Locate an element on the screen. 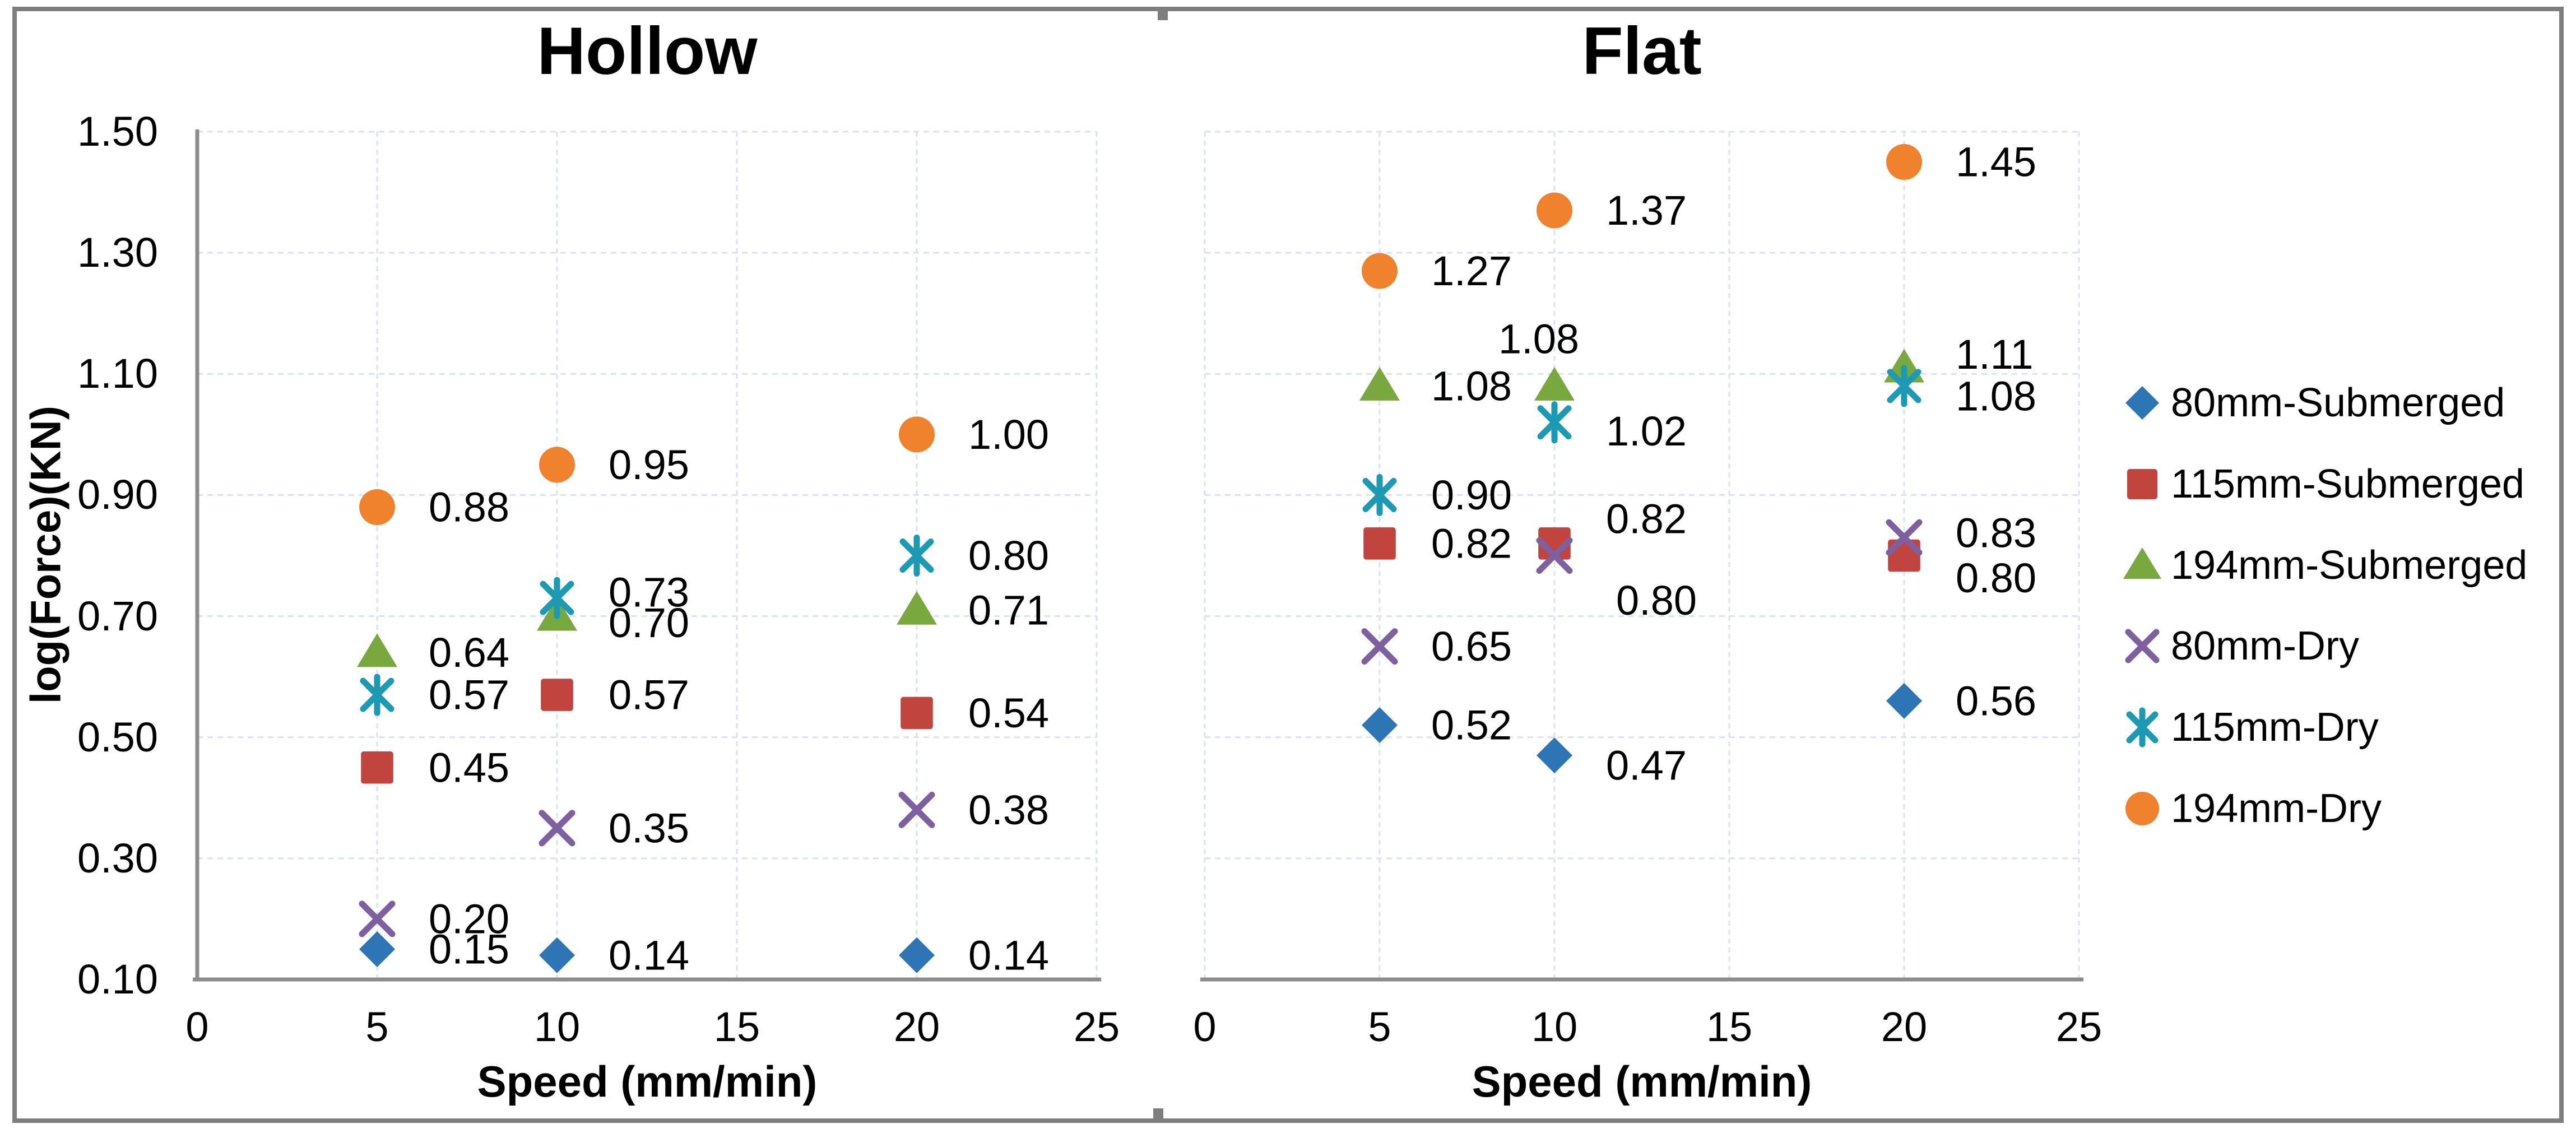 The height and width of the screenshot is (1133, 2576). y-tick-label: 1.50 is located at coordinates (117, 131).